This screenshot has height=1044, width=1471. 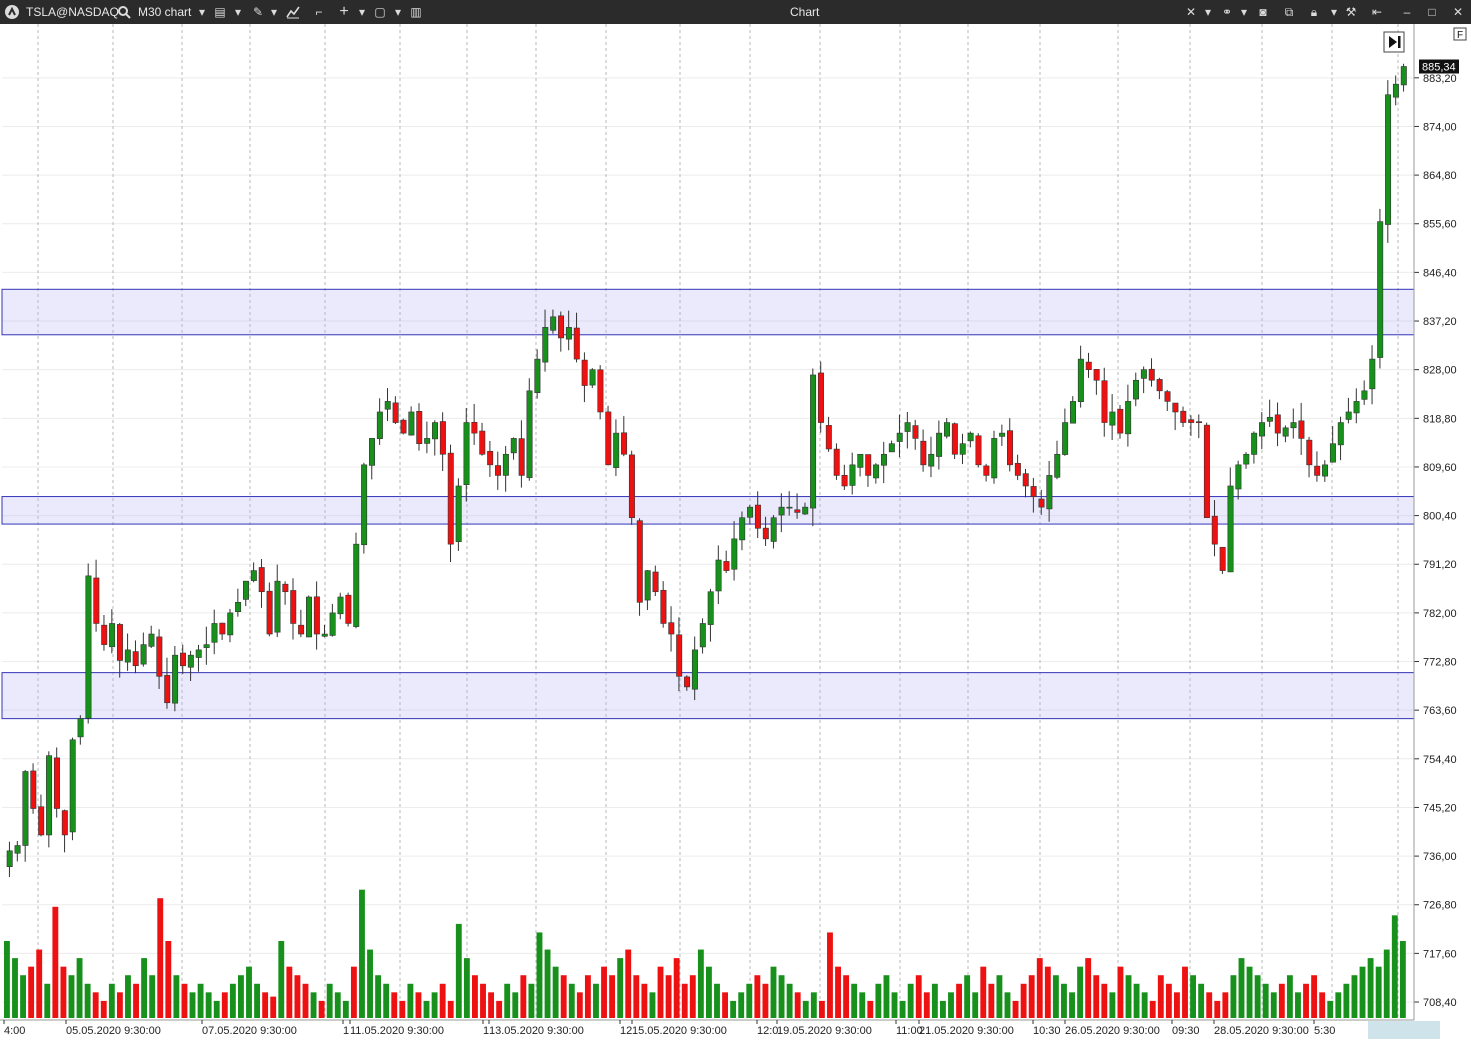 I want to click on pin-icon: ⇤, so click(x=1377, y=12).